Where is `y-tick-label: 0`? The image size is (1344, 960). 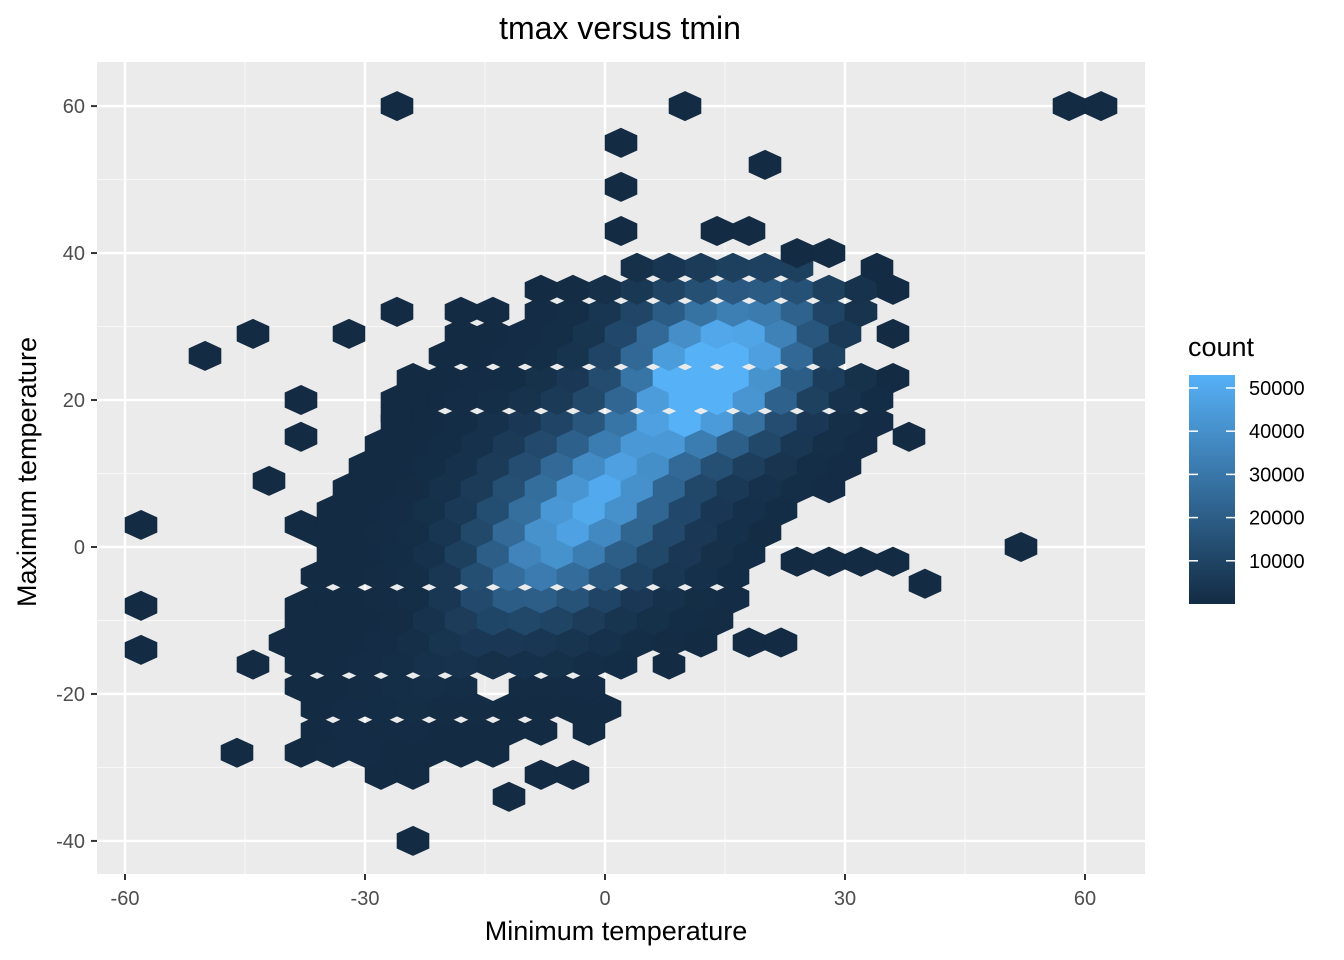
y-tick-label: 0 is located at coordinates (79, 548).